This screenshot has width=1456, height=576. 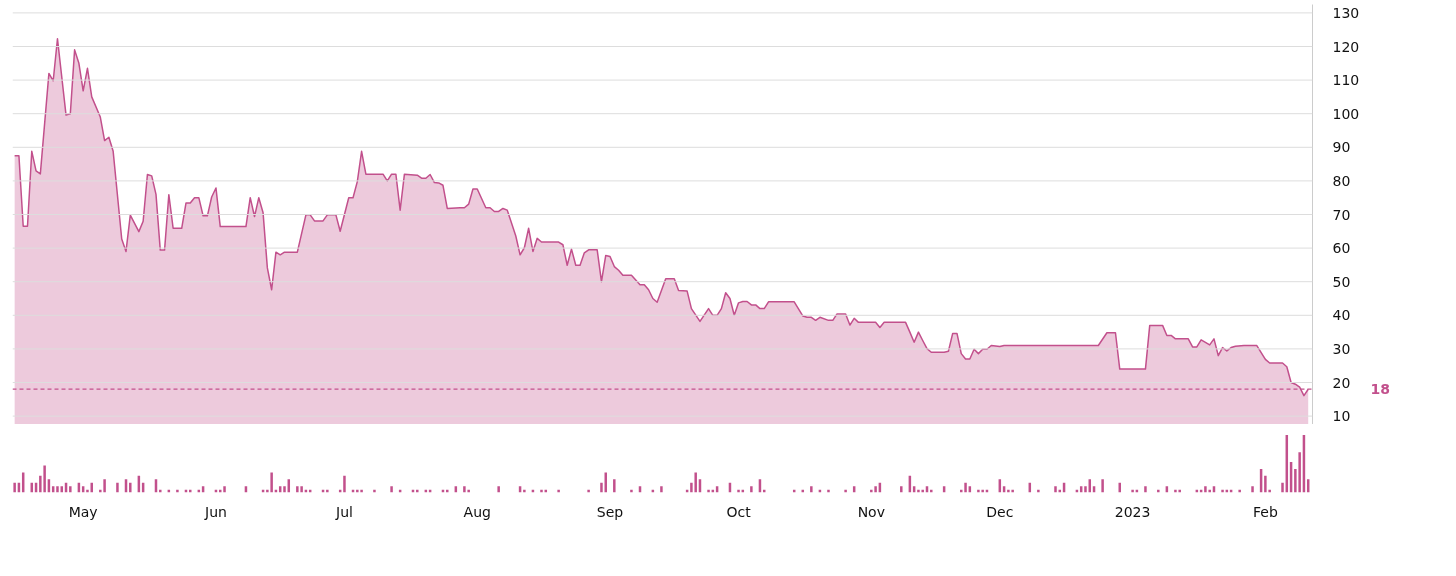 What do you see at coordinates (1346, 46) in the screenshot?
I see `y-tick-label: 120` at bounding box center [1346, 46].